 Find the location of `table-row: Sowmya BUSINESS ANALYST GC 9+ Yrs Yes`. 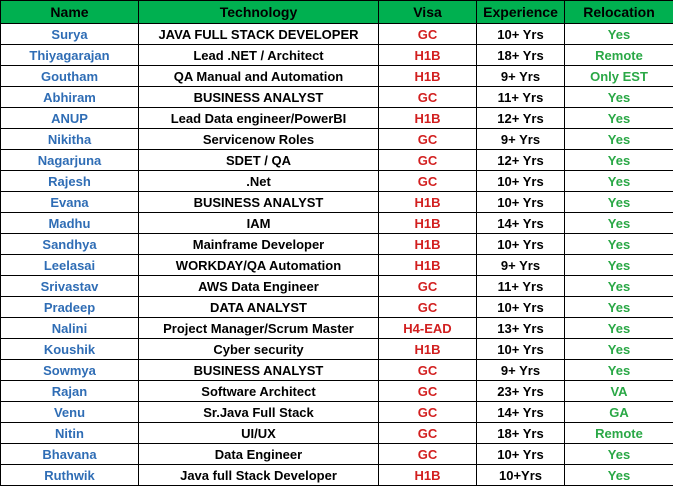

table-row: Sowmya BUSINESS ANALYST GC 9+ Yrs Yes is located at coordinates (336, 370).